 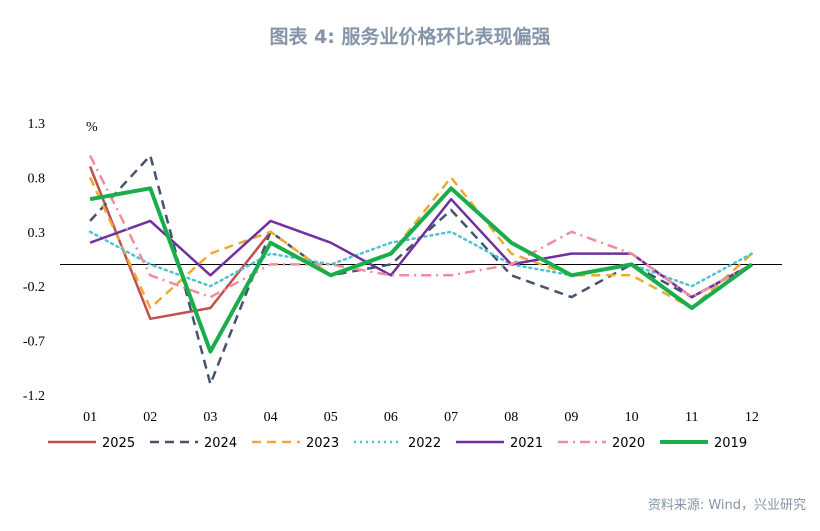 I want to click on legend-label-2021: 2021, so click(x=526, y=443).